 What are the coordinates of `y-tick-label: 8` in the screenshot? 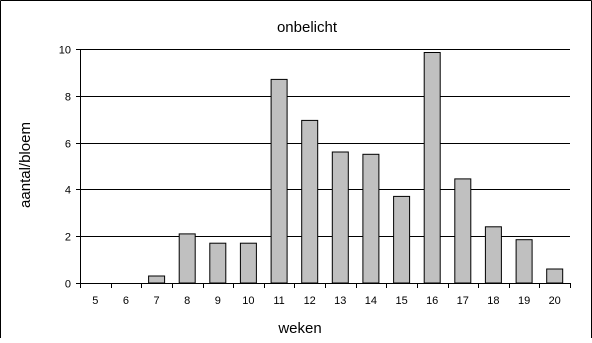 It's located at (68, 98).